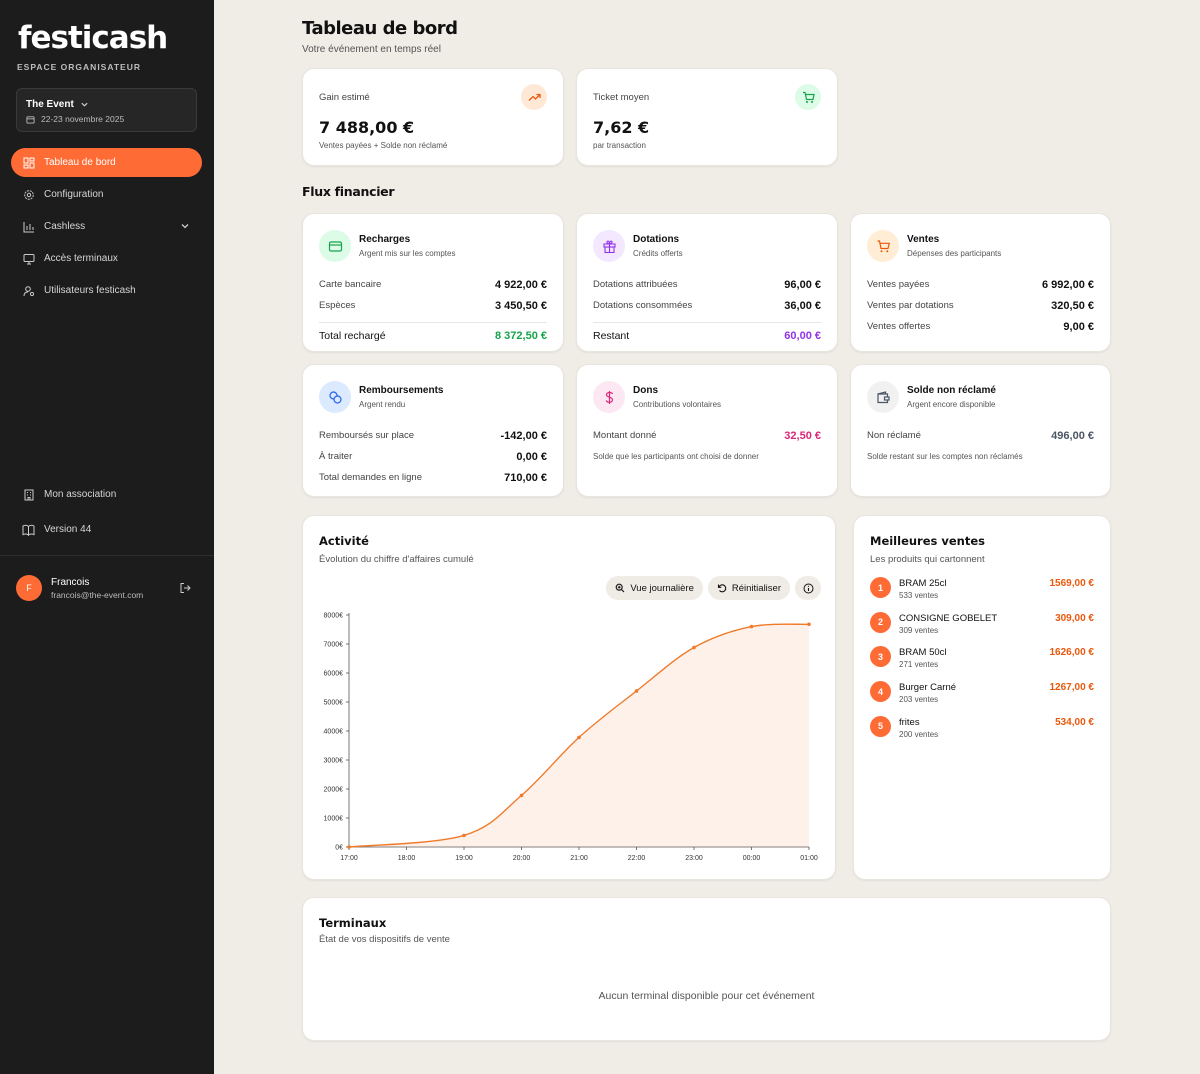 Image resolution: width=1200 pixels, height=1074 pixels. What do you see at coordinates (106, 110) in the screenshot?
I see `event-selector: The Event 22-23 novembre 2025` at bounding box center [106, 110].